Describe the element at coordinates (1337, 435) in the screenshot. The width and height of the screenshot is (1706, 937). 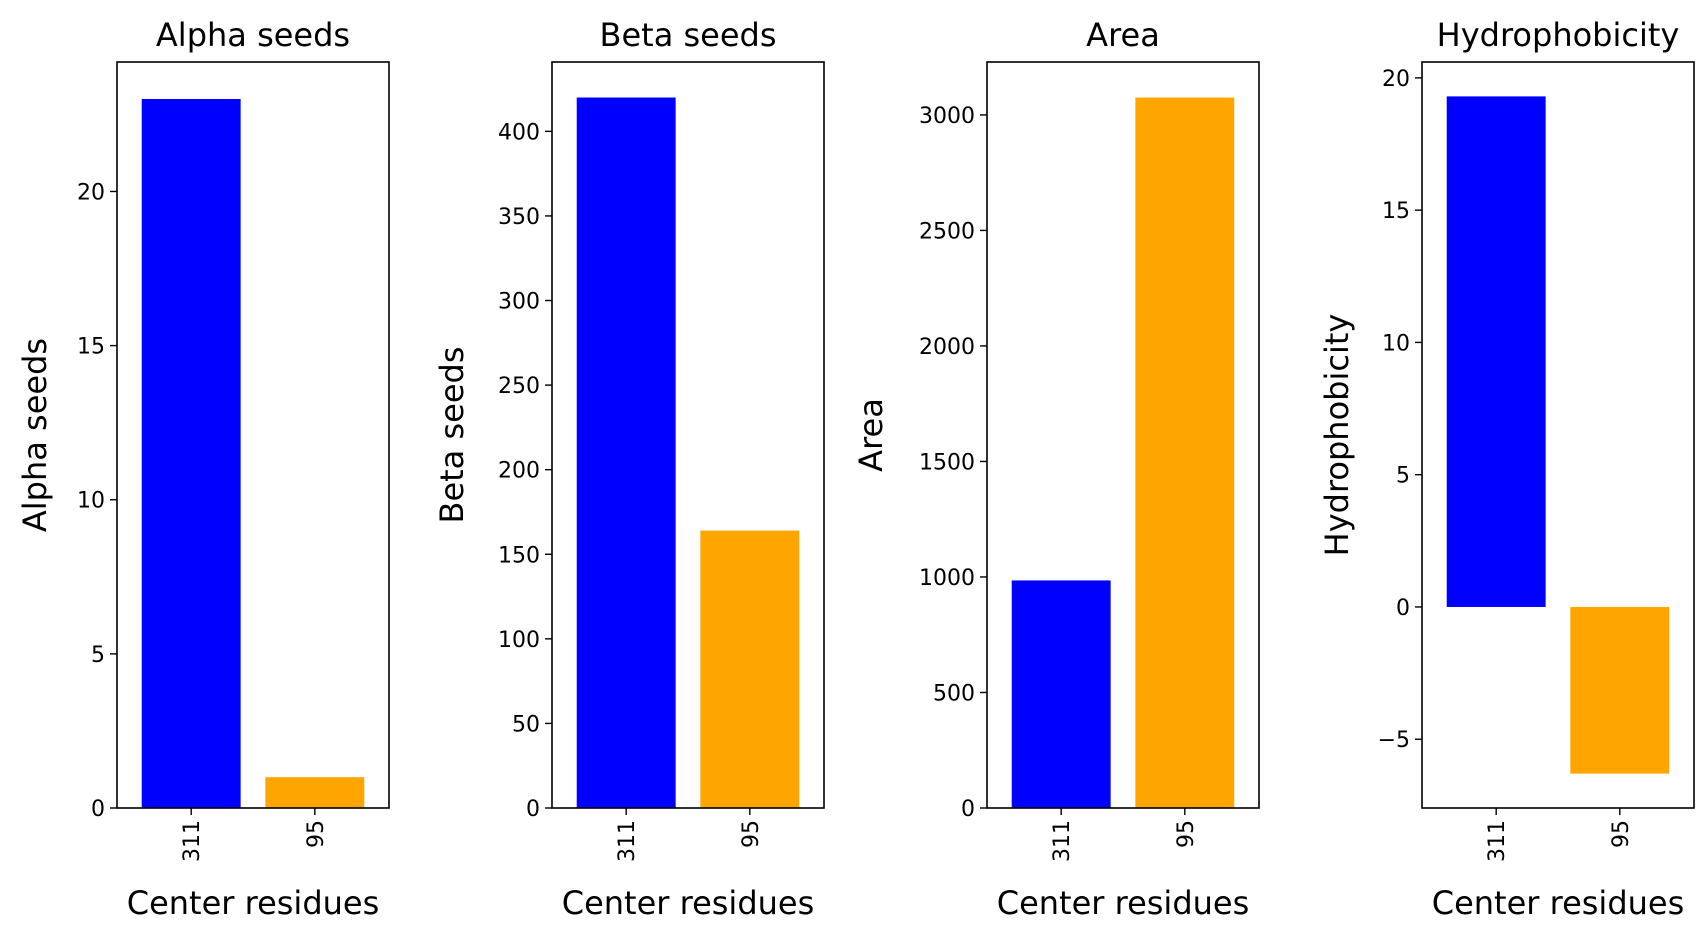
I see `y-axis-label: Hydrophobicity` at that location.